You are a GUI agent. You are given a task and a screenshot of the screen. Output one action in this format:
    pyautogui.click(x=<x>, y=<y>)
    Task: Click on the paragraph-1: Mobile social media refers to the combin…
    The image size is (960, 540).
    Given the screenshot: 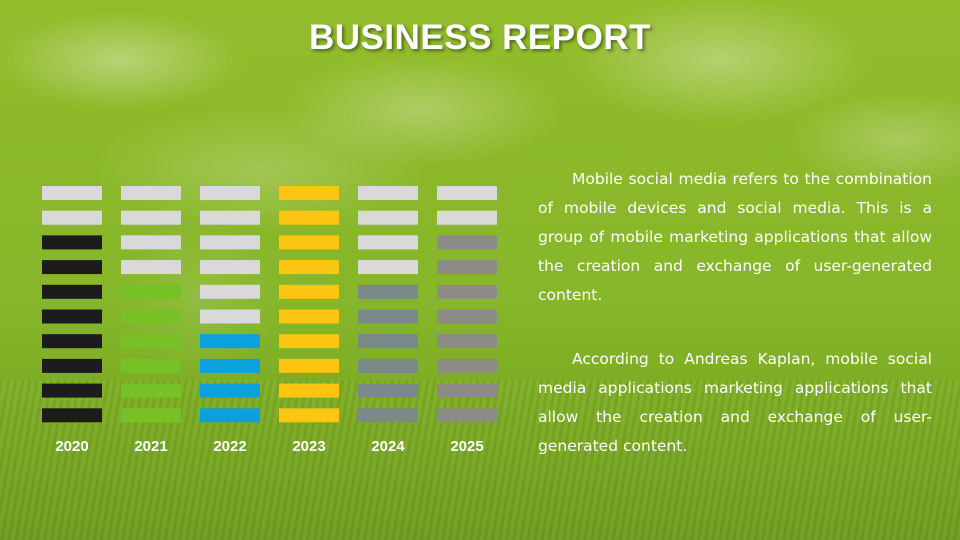 What is the action you would take?
    pyautogui.click(x=735, y=237)
    